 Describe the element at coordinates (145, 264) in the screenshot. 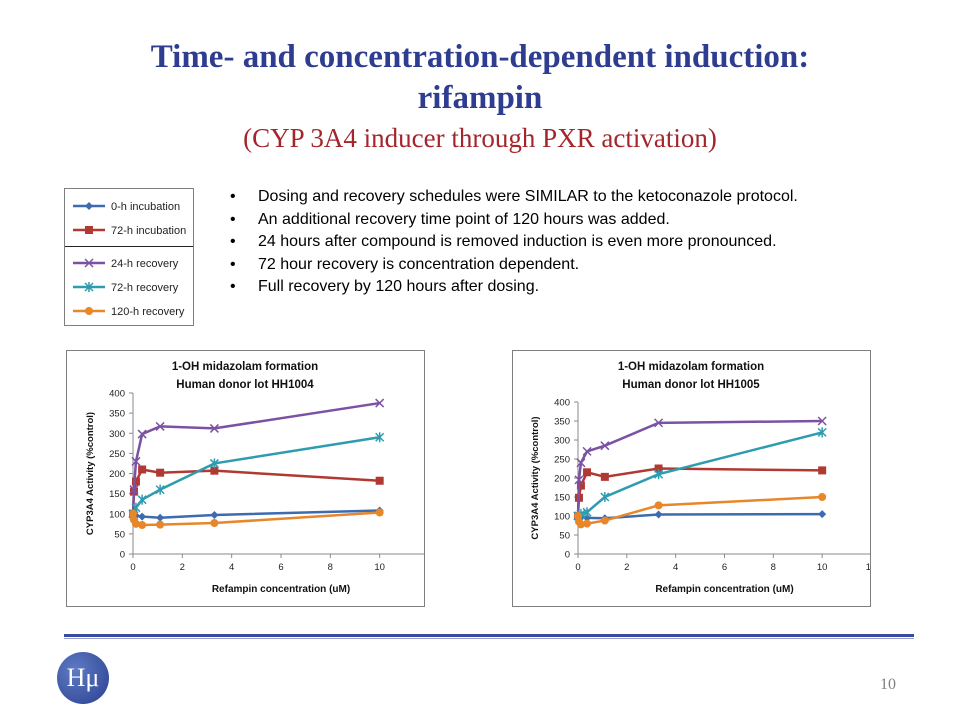

I see `legend-label: 24-h recovery` at that location.